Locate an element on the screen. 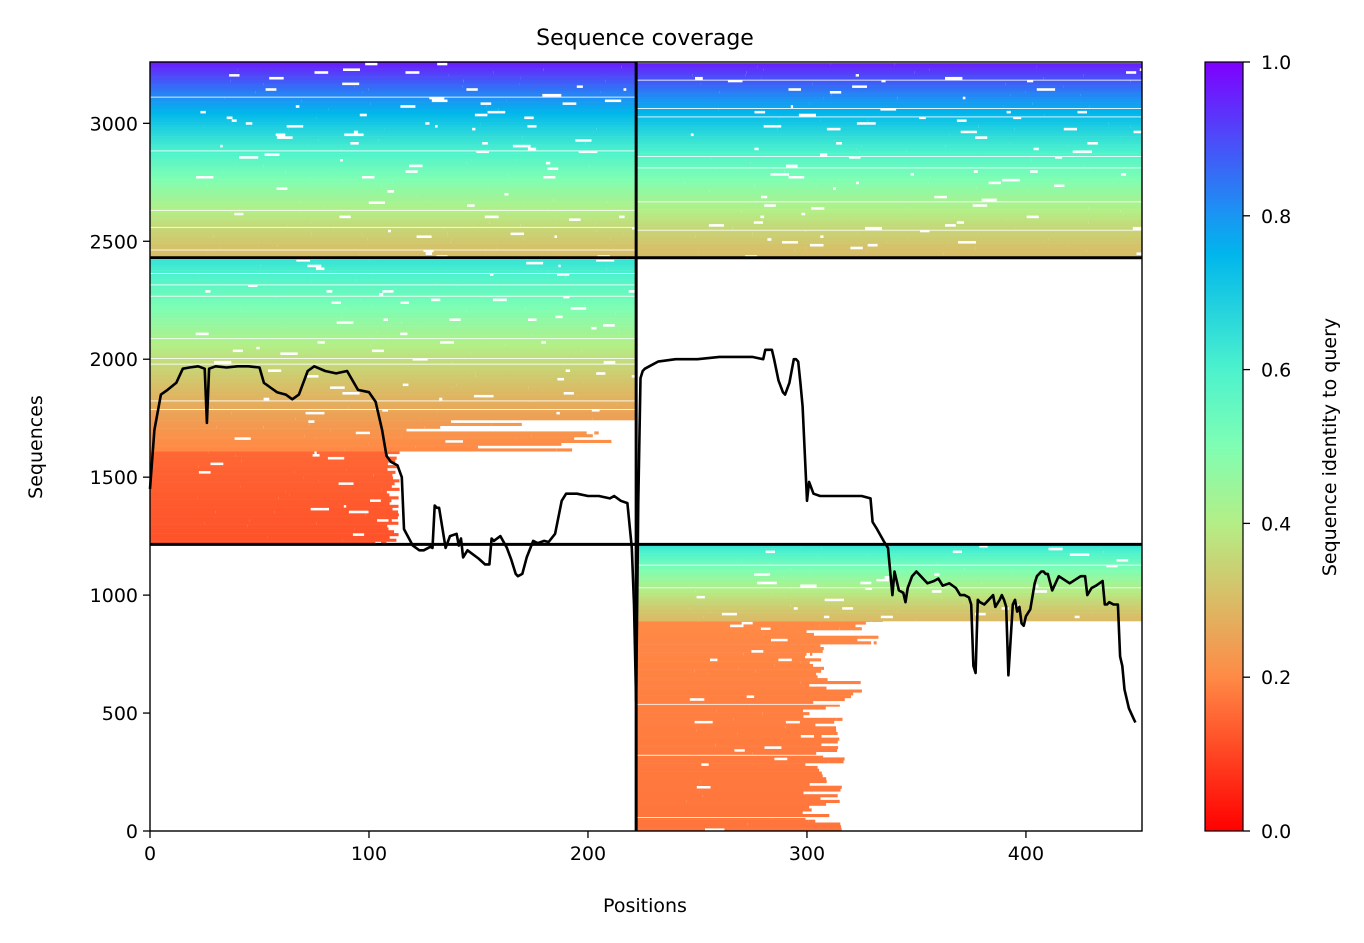  chart-title: Sequence coverage is located at coordinates (645, 38).